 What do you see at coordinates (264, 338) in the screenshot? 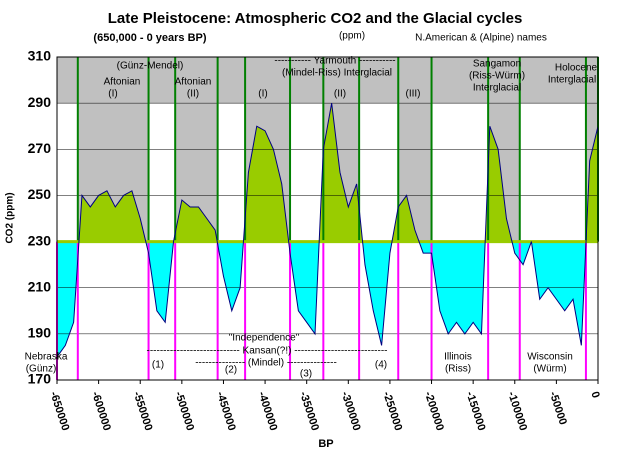
I see `annotation: "Independence"` at bounding box center [264, 338].